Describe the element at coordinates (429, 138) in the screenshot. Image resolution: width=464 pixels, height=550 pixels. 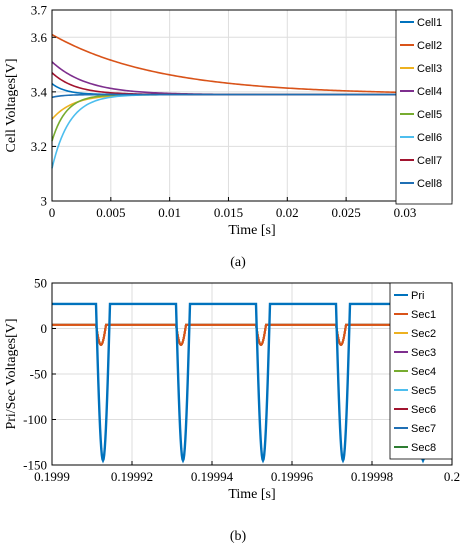
I see `legend-label-cell6: Cell6` at that location.